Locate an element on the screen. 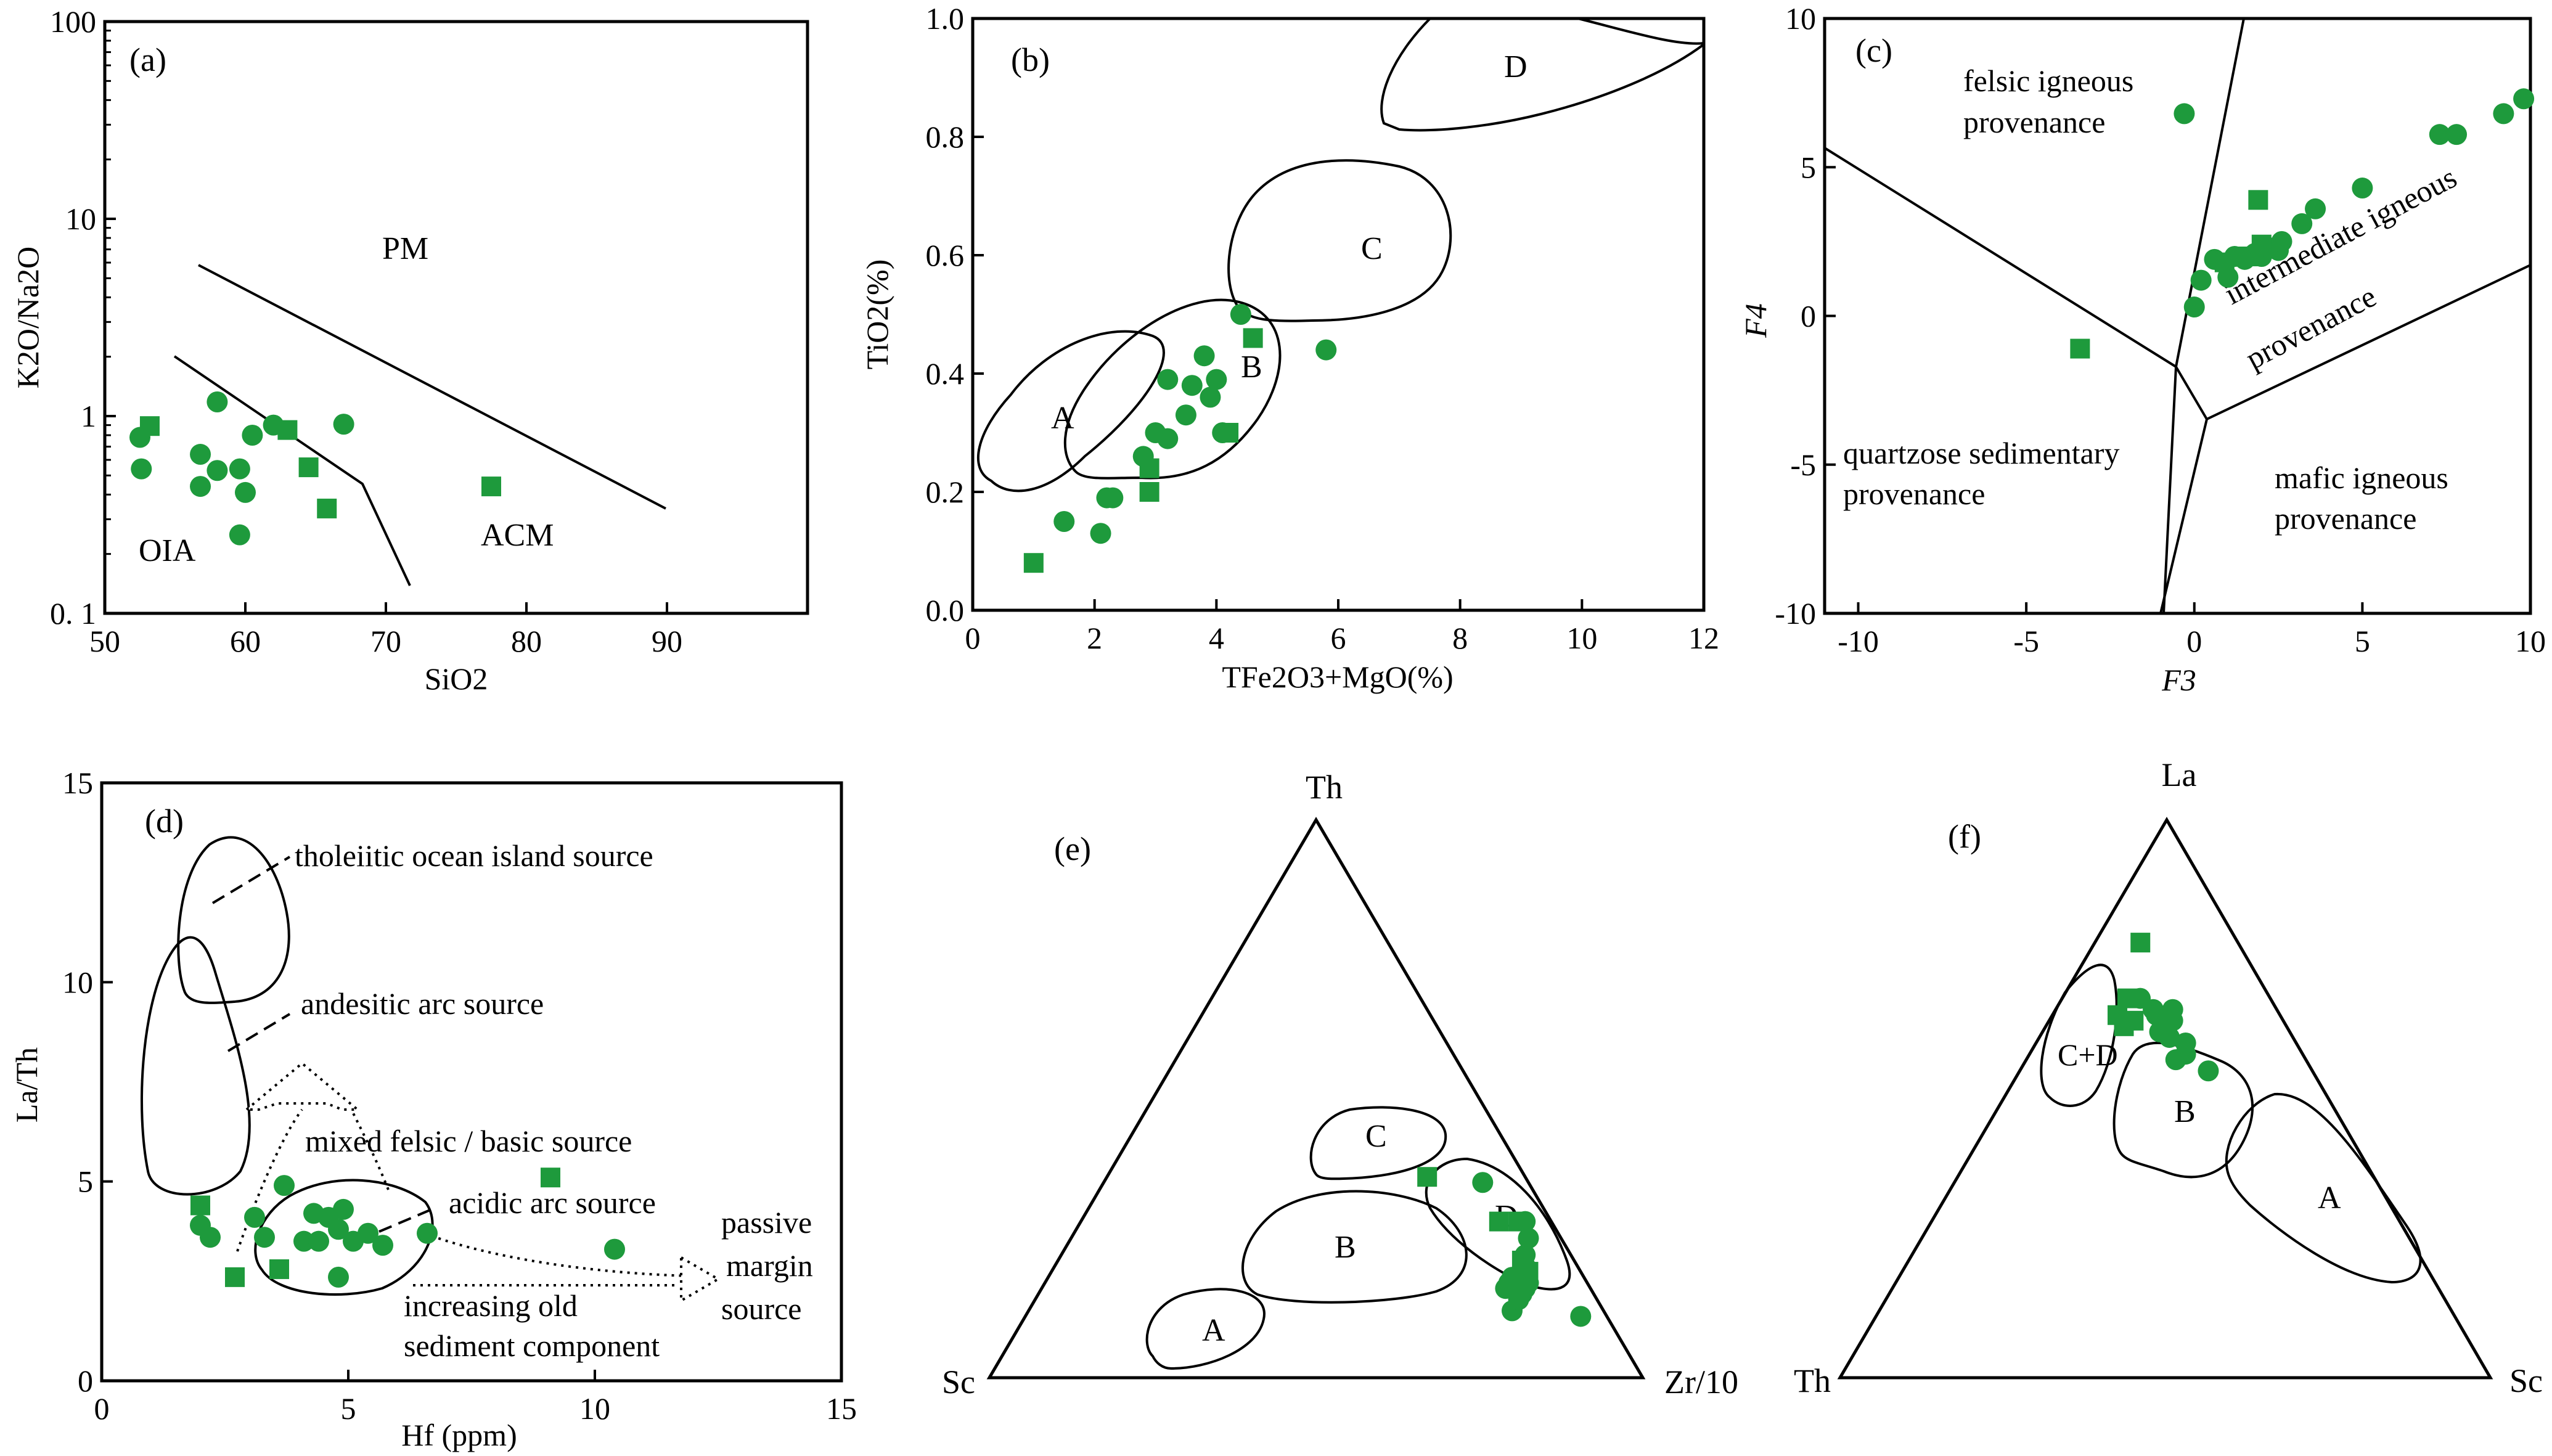 Image resolution: width=2552 pixels, height=1456 pixels. panel-c-line-se is located at coordinates (2345, 439).